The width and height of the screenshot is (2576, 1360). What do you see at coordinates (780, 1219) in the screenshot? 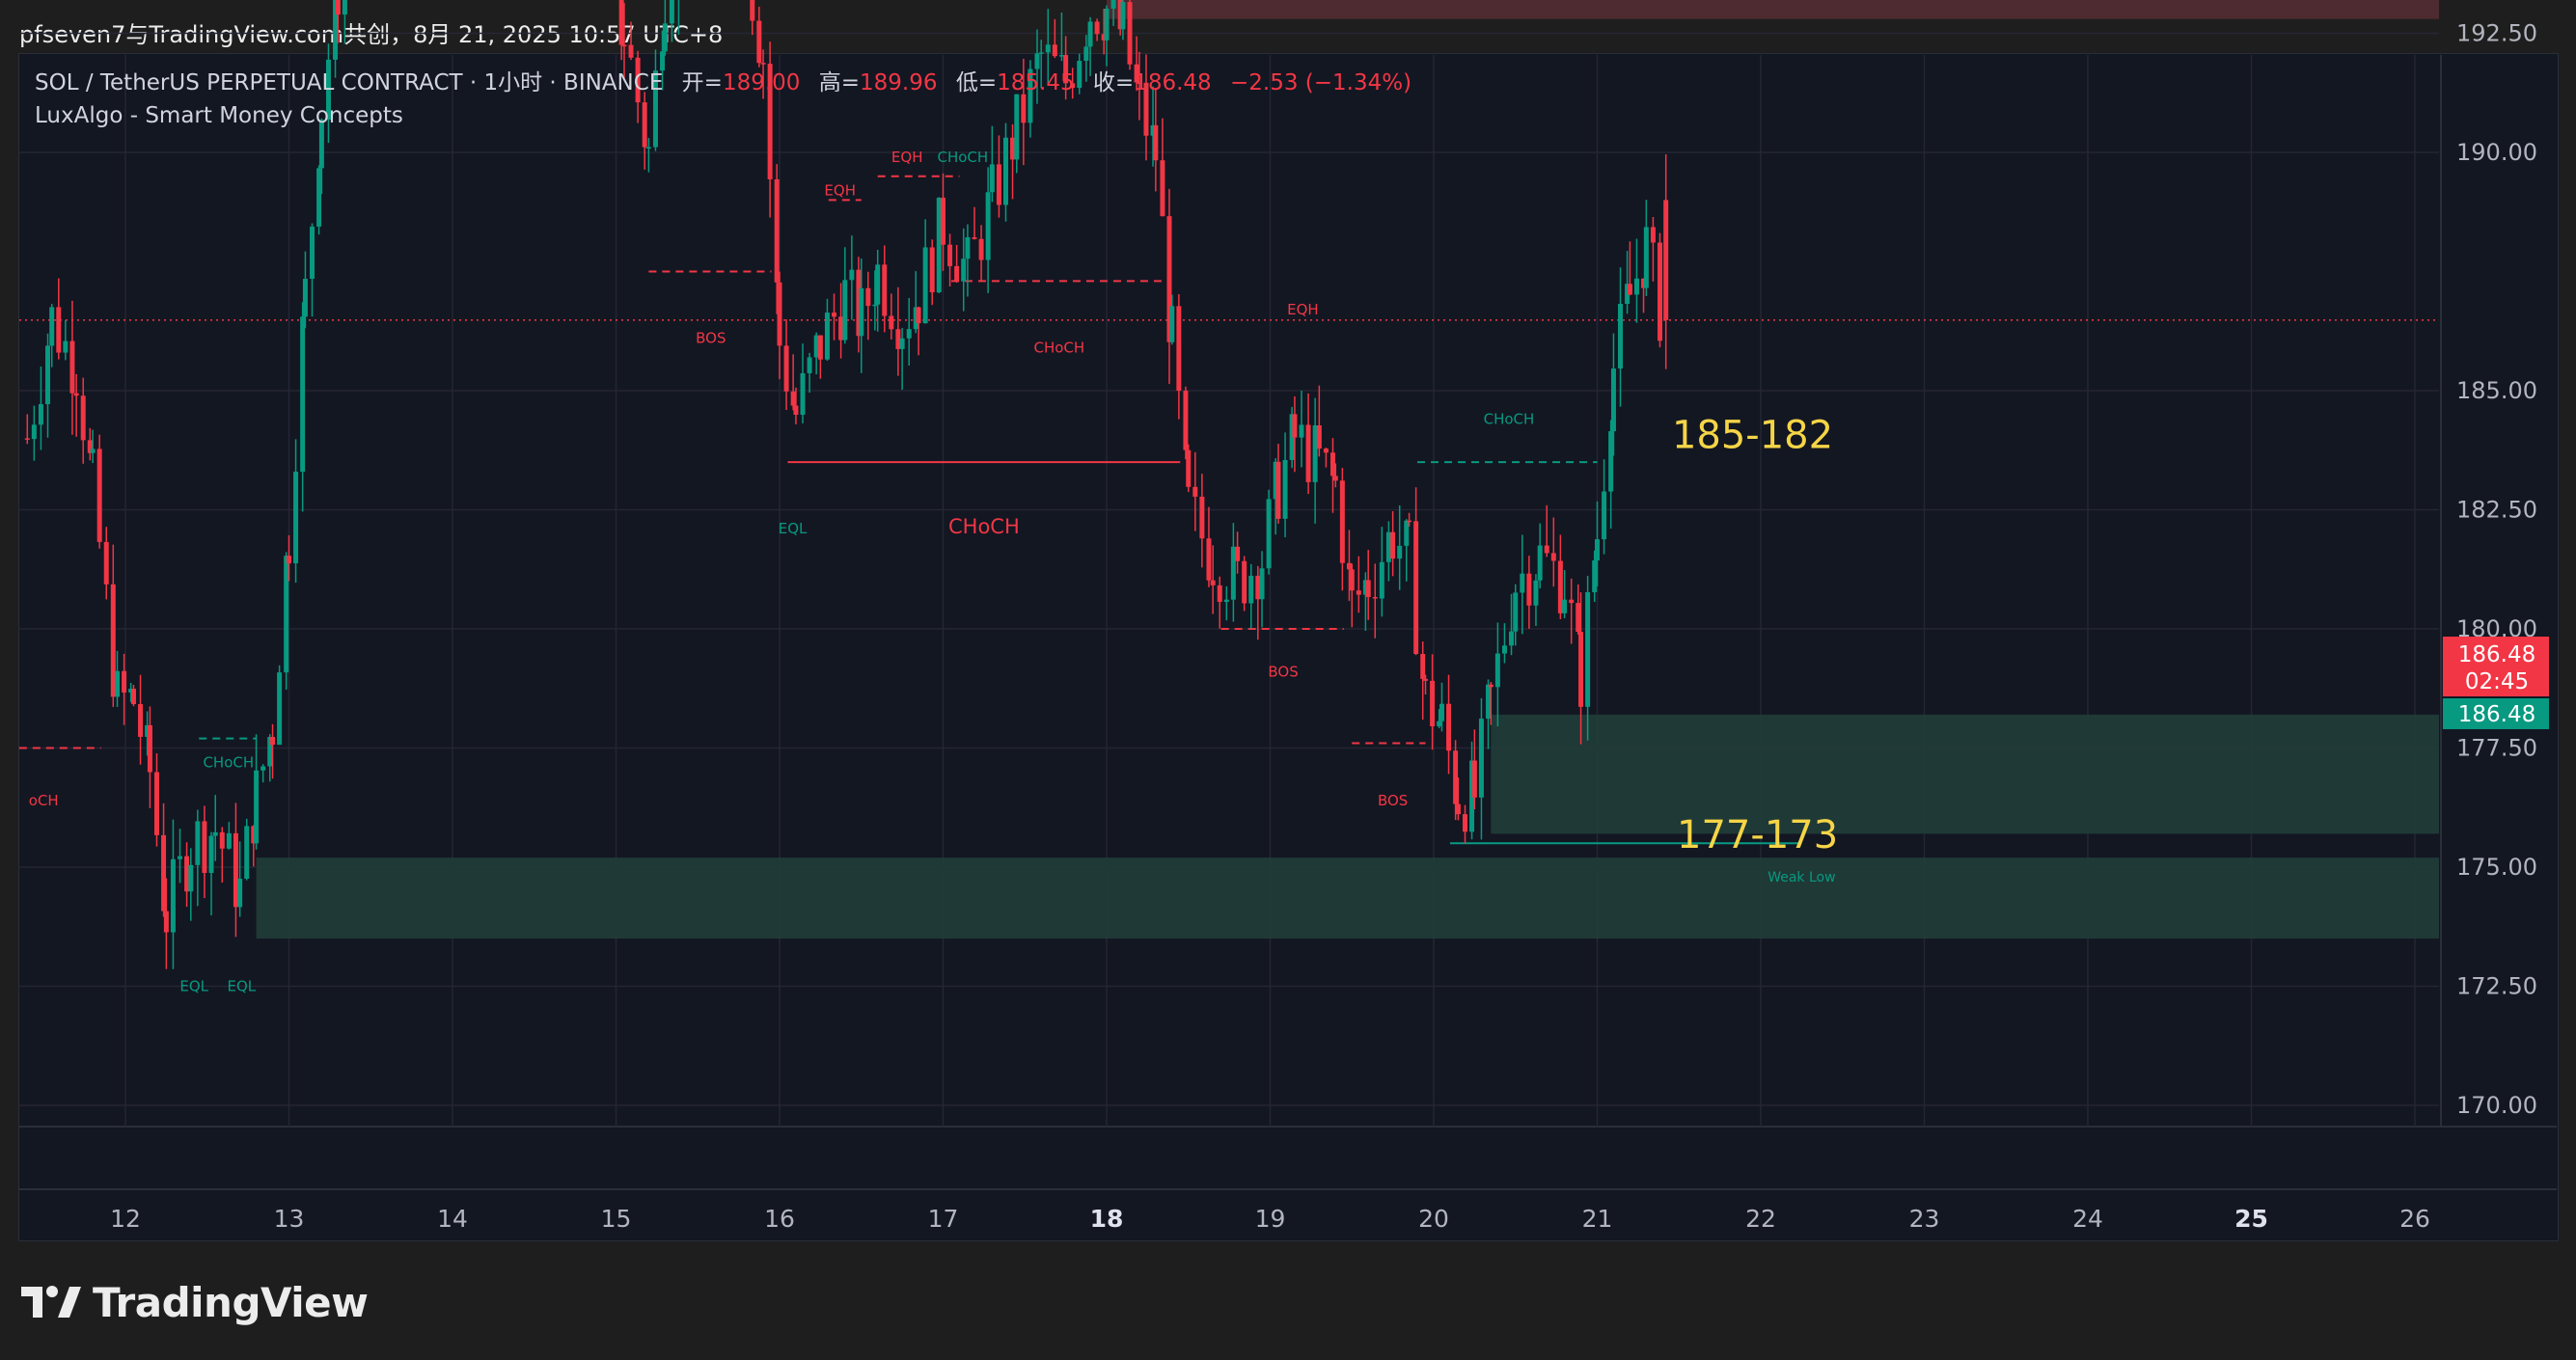
I see `time-tick-label: 16` at bounding box center [780, 1219].